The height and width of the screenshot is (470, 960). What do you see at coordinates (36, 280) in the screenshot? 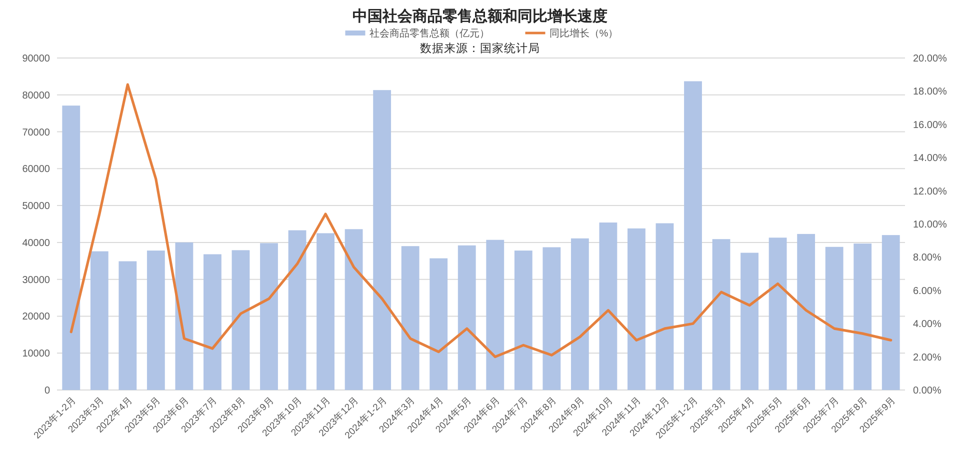
I see `y-tick-label: 30000` at bounding box center [36, 280].